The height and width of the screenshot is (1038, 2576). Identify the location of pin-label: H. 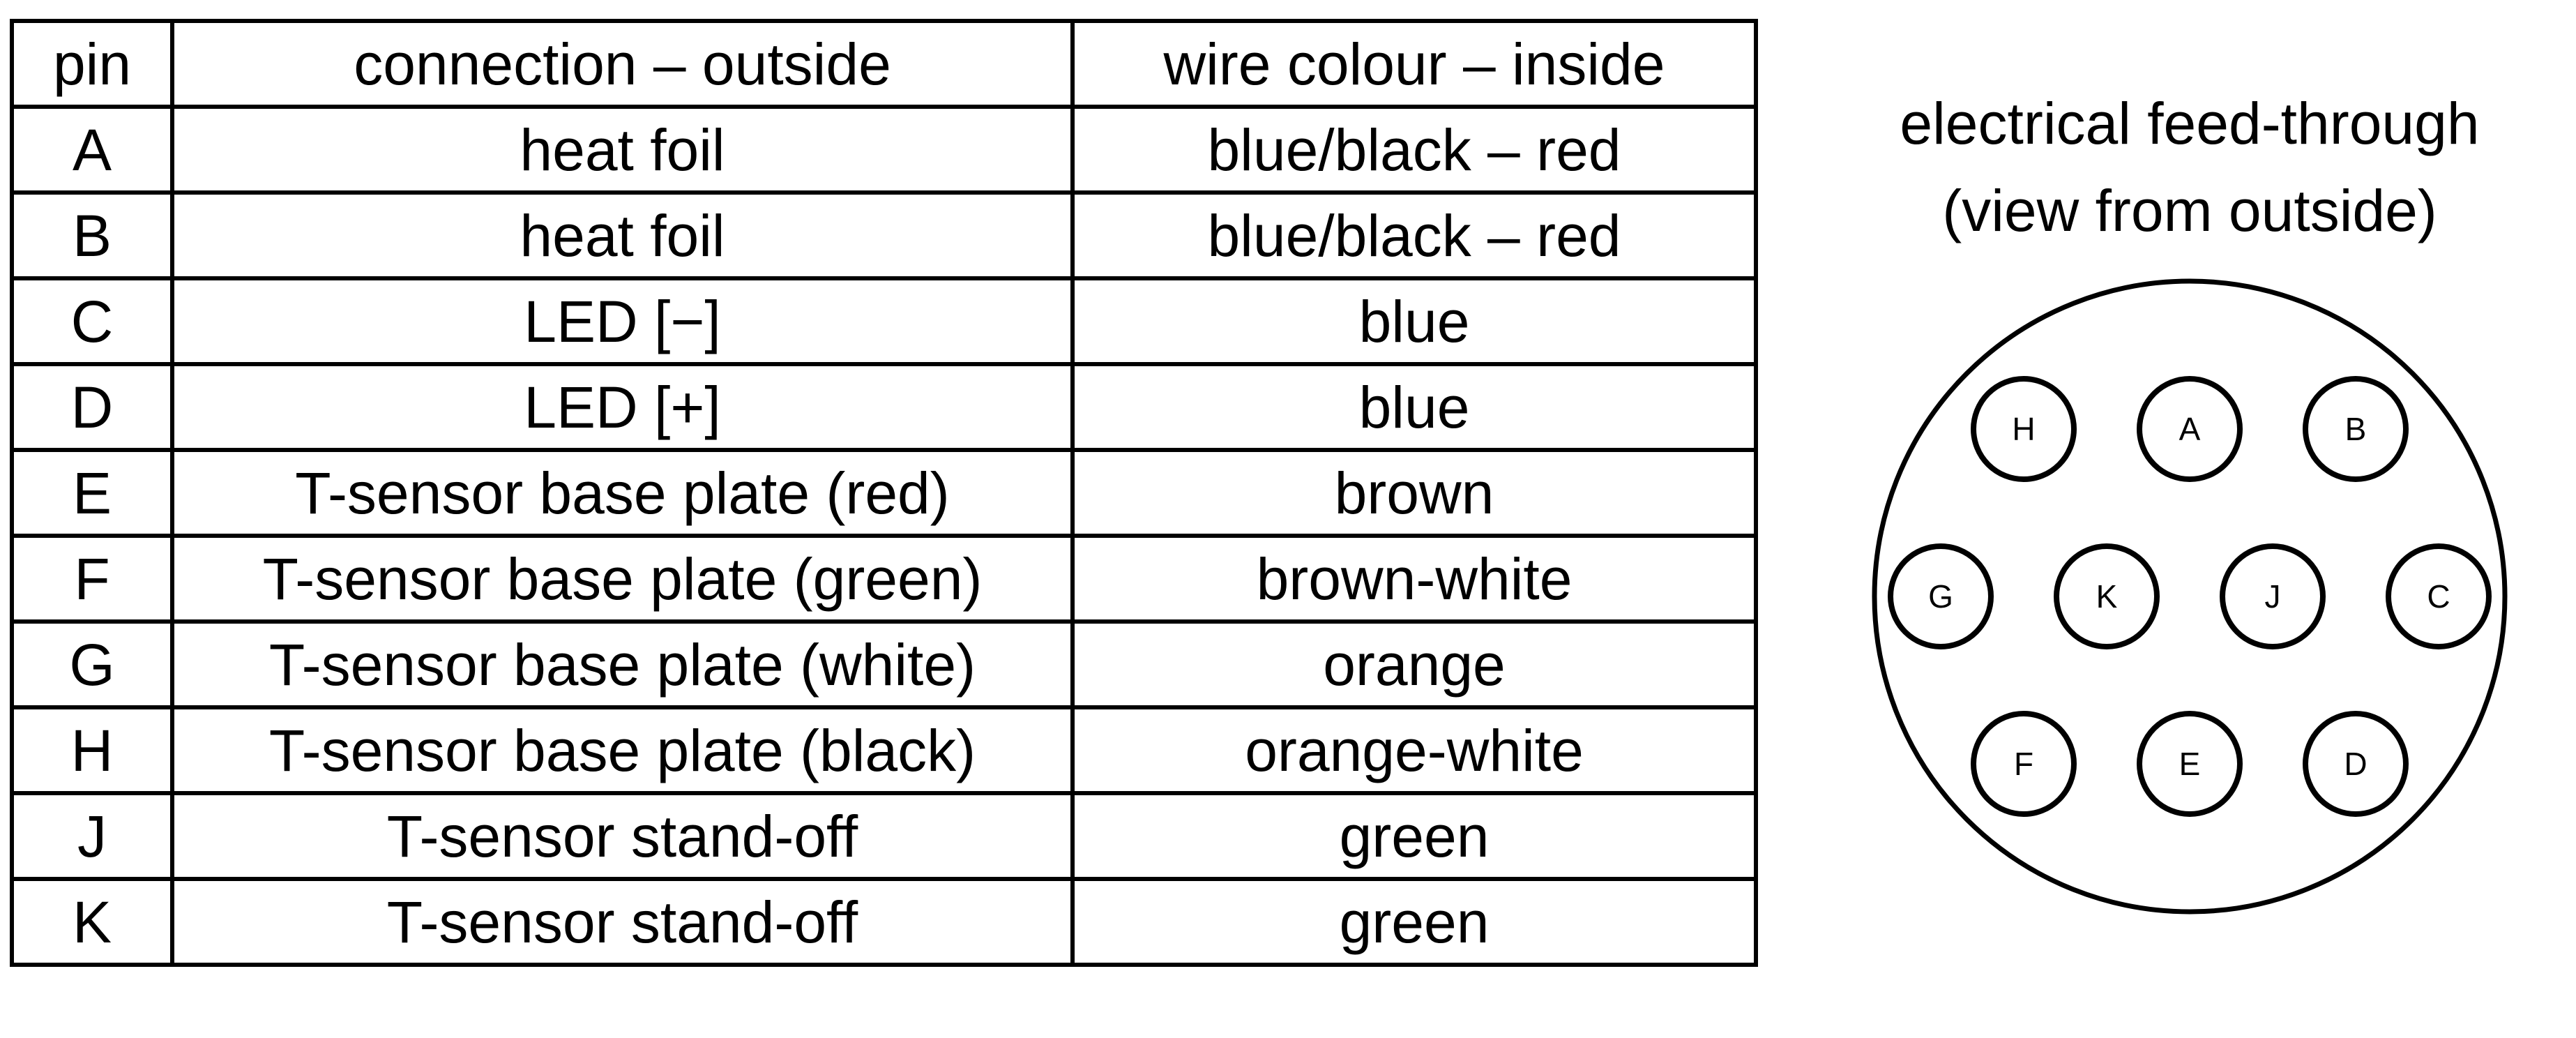
(2023, 429).